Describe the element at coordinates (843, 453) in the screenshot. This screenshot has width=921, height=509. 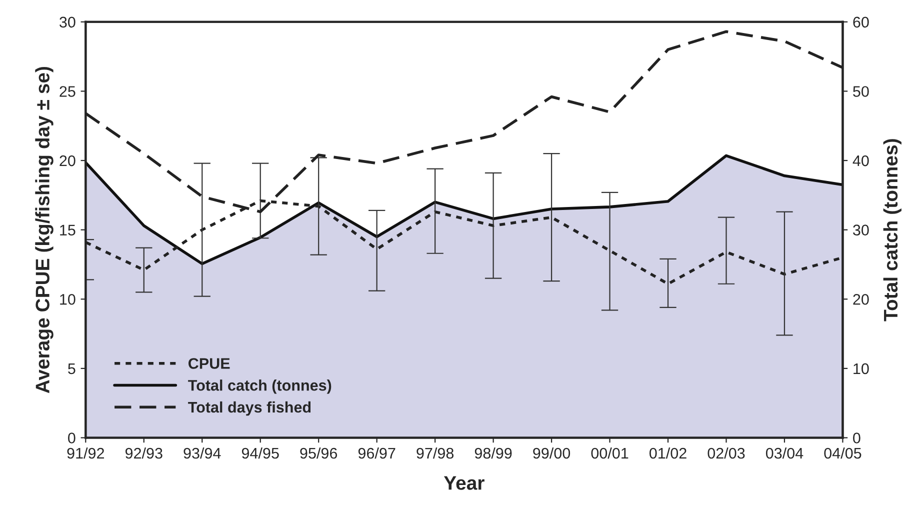
I see `x-tick-label: 04/05` at that location.